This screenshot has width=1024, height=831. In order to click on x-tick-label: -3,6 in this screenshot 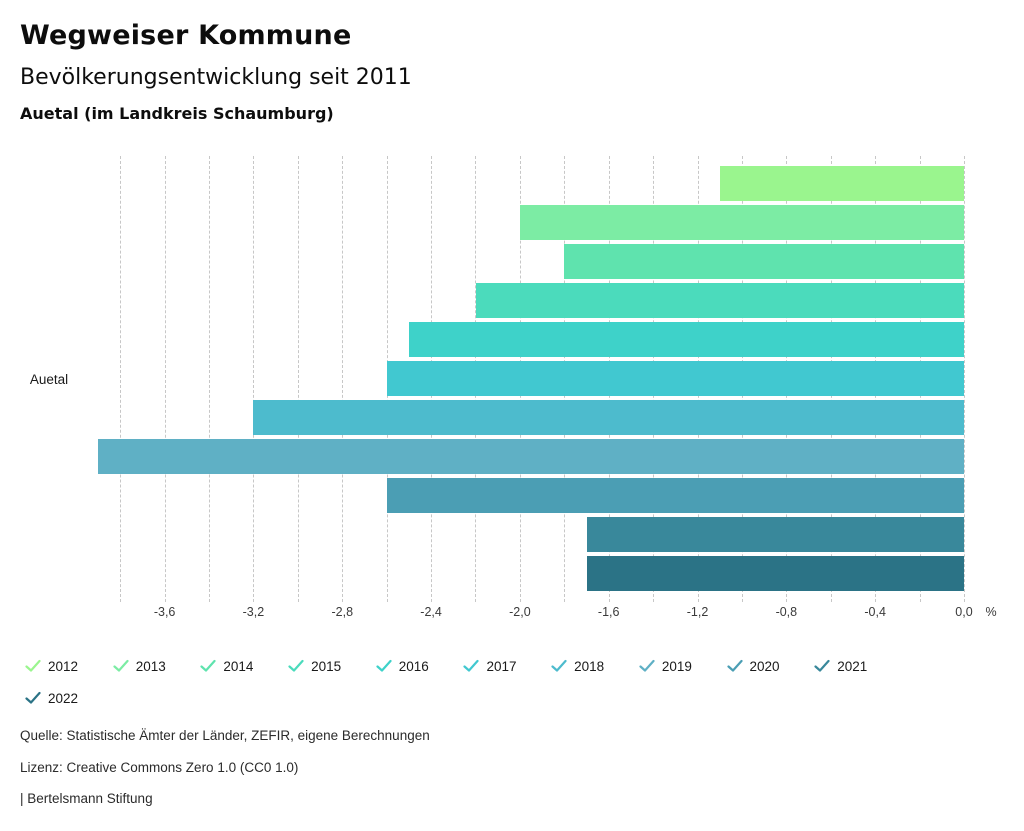, I will do `click(164, 612)`.